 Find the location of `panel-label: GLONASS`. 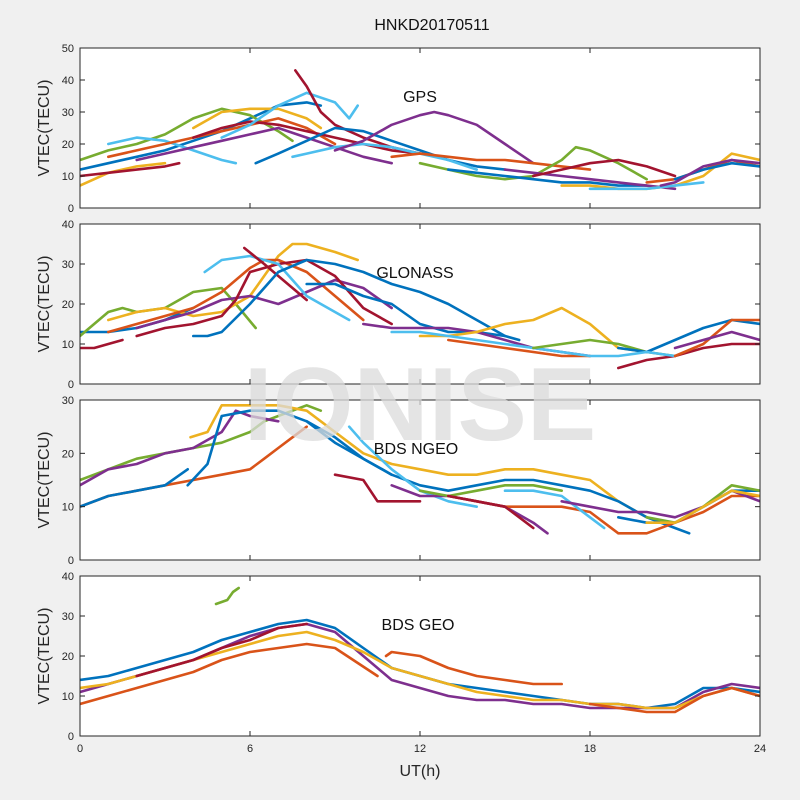

panel-label: GLONASS is located at coordinates (414, 273).